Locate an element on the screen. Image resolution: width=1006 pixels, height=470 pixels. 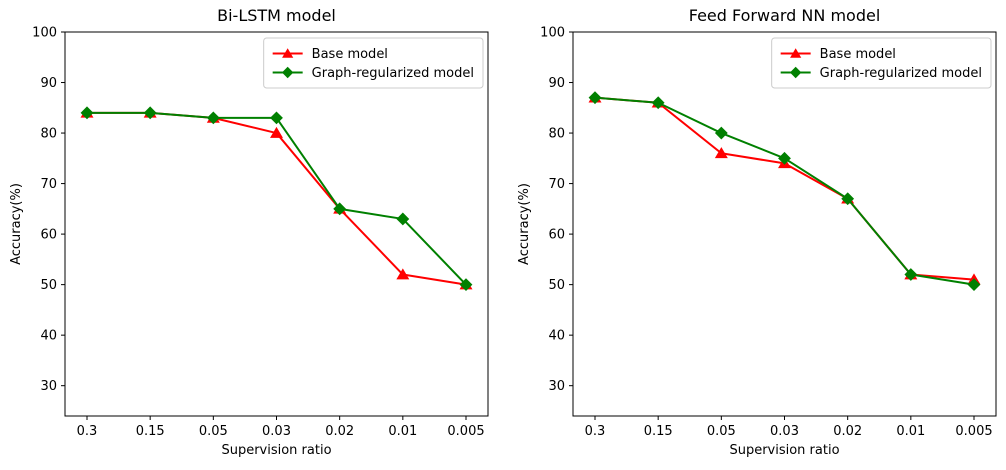
plot-title: Feed Forward NN model is located at coordinates (785, 15).